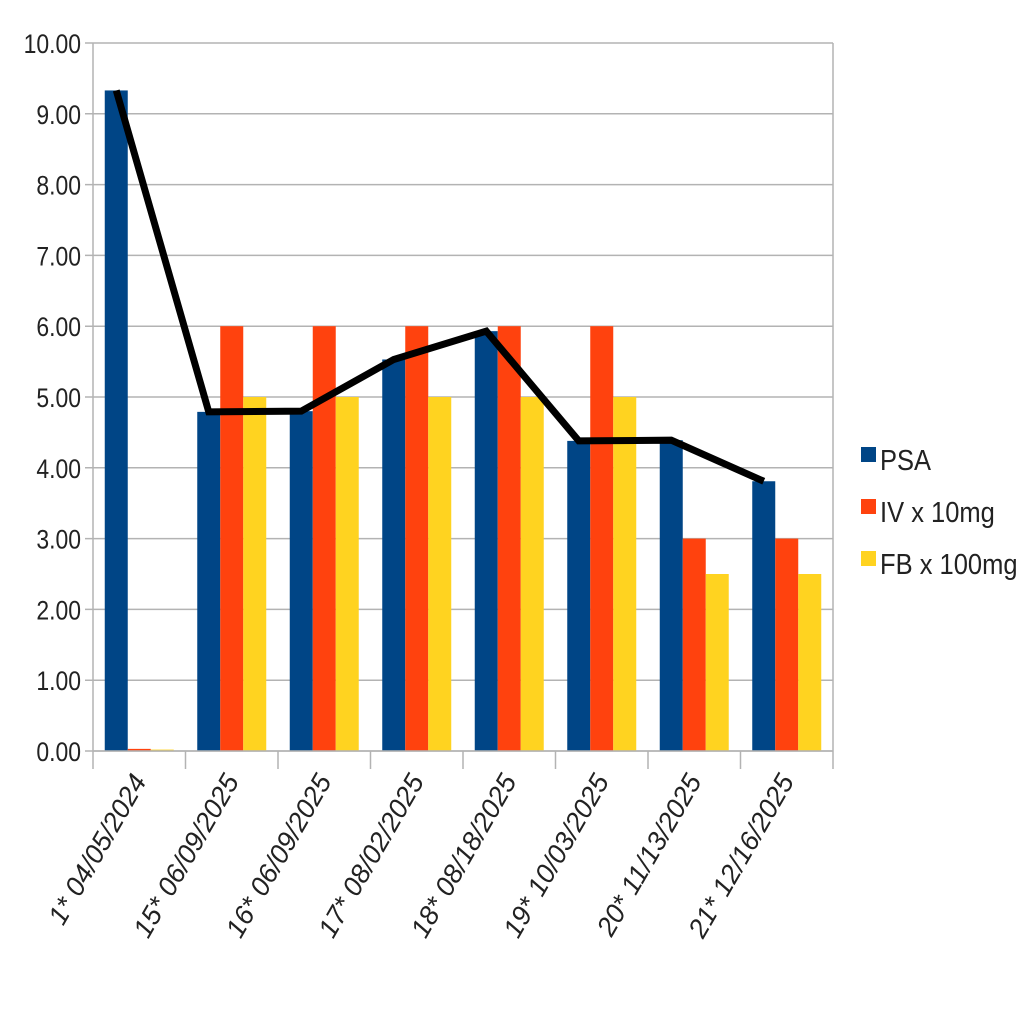 The width and height of the screenshot is (1024, 1029). I want to click on legend-label: FB x 100mg, so click(948, 563).